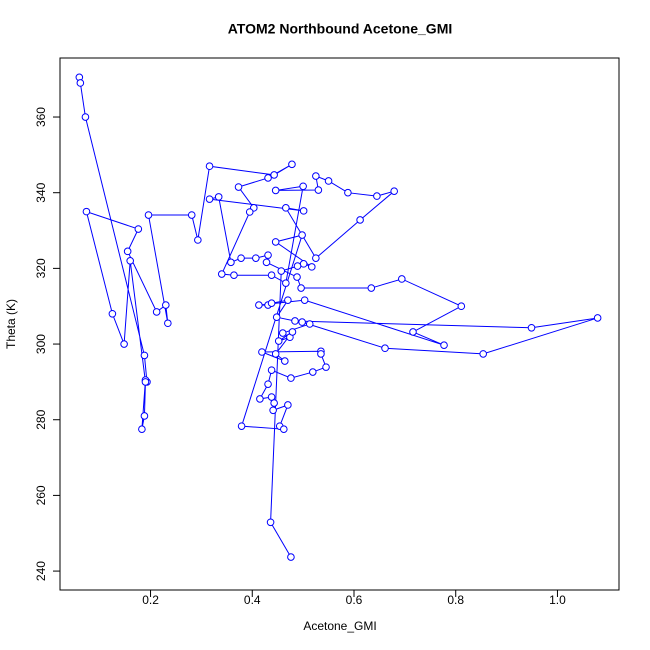  I want to click on y-axis-label: Theta (K), so click(11, 324).